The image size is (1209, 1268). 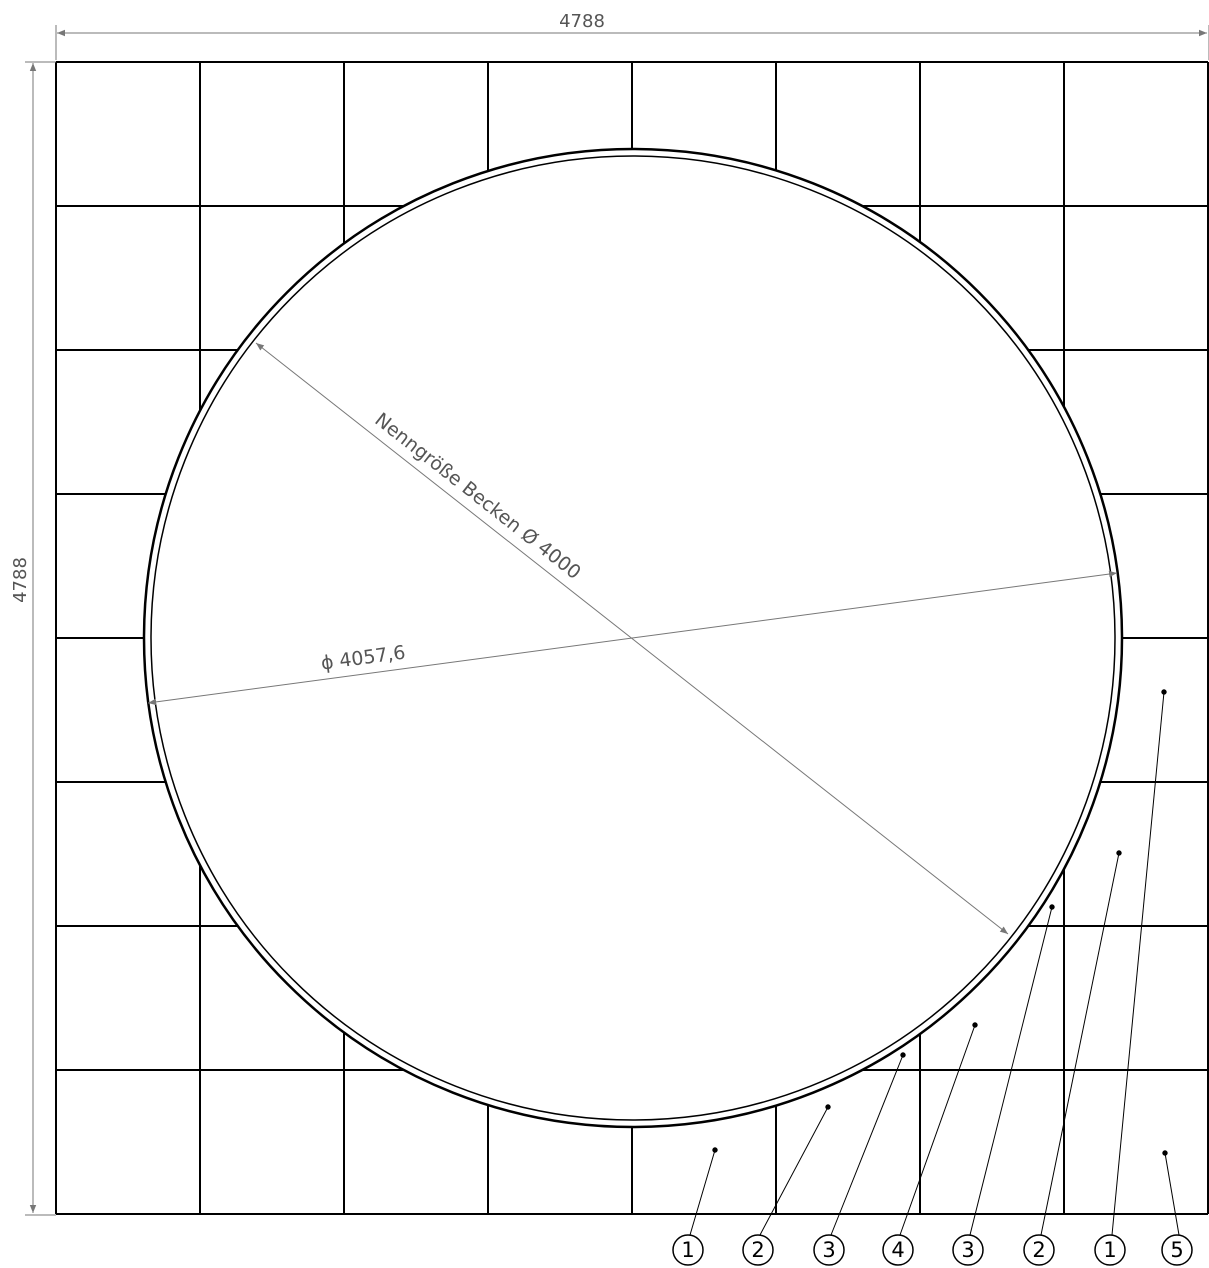 I want to click on callout-number: 5, so click(x=1176, y=1250).